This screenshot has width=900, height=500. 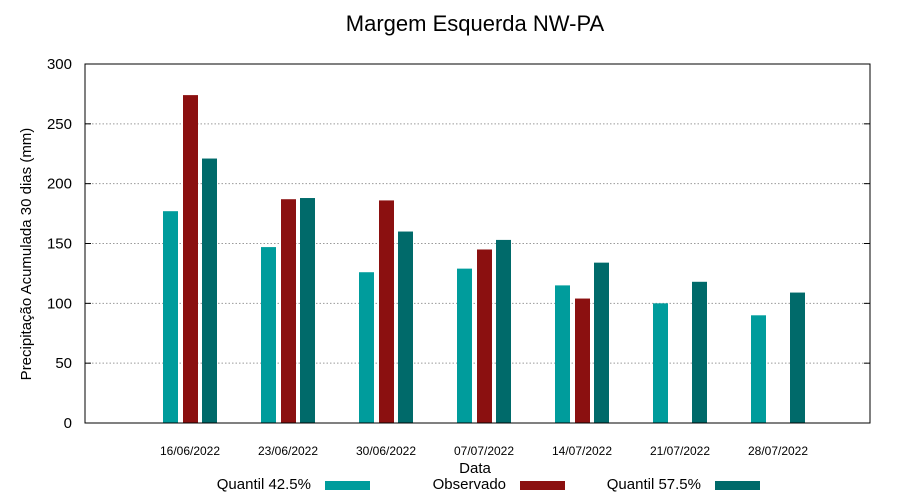 I want to click on x-tick-label: 16/06/2022, so click(x=190, y=451).